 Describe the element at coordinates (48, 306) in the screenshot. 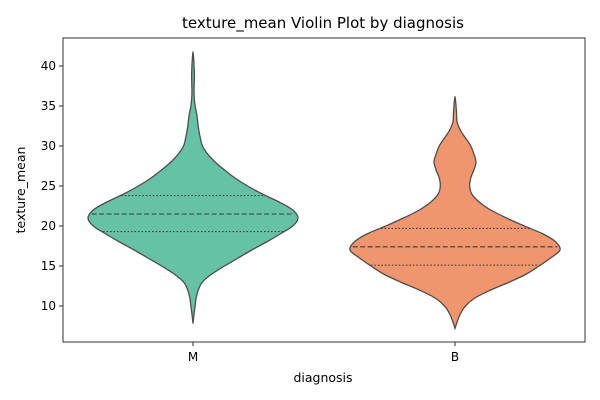

I see `y-tick-label: 10` at that location.